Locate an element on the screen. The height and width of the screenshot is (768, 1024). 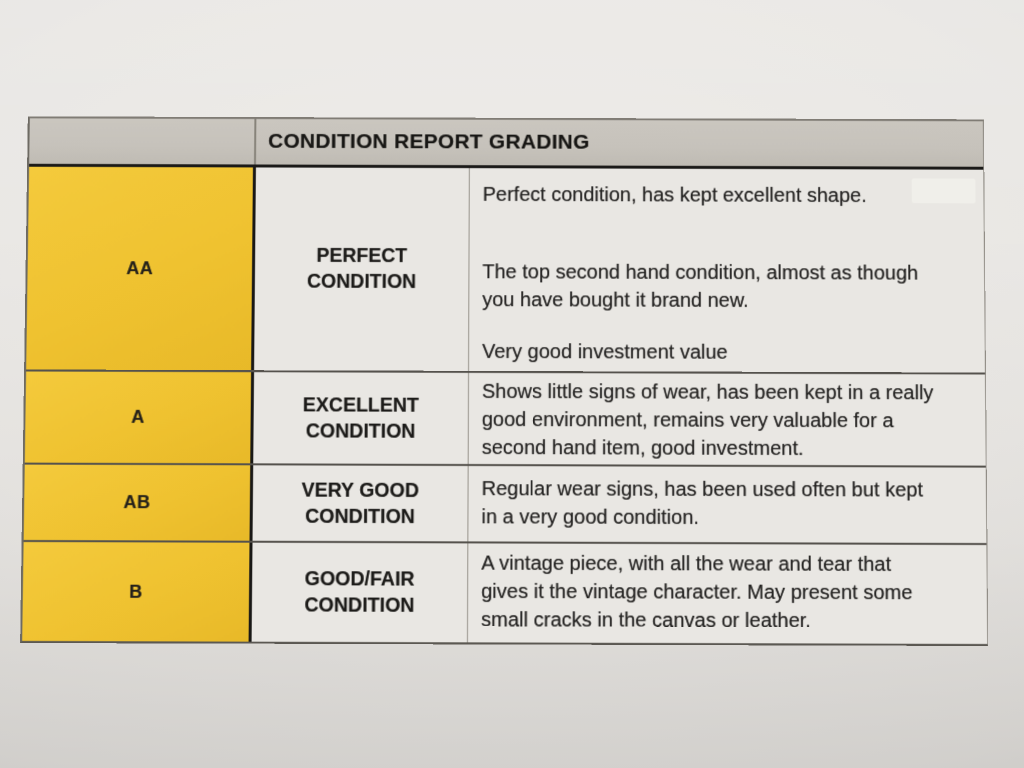
grade-code: A is located at coordinates (138, 416).